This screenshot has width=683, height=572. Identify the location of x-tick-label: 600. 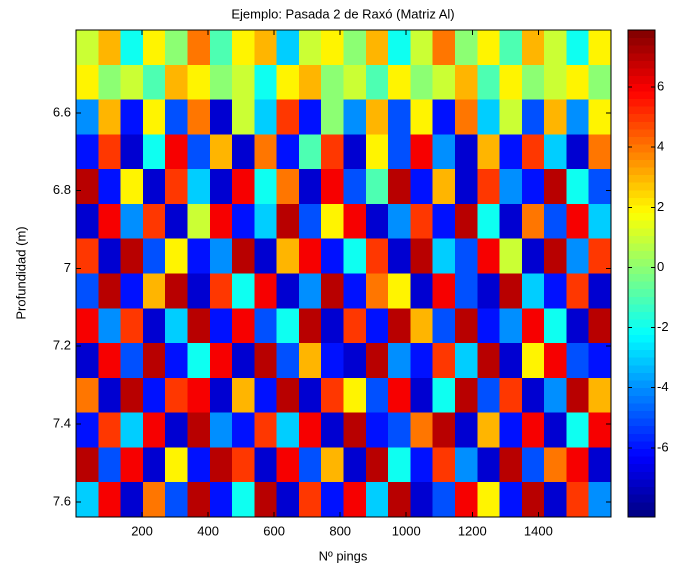
(274, 530).